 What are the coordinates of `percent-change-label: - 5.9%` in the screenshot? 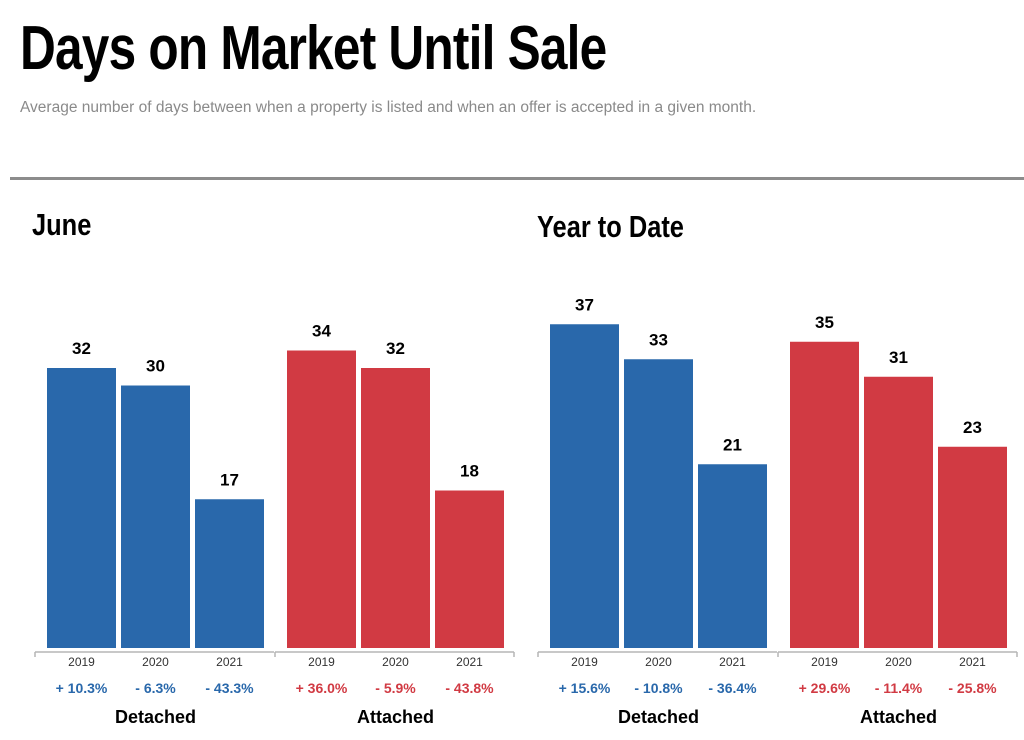 It's located at (395, 688).